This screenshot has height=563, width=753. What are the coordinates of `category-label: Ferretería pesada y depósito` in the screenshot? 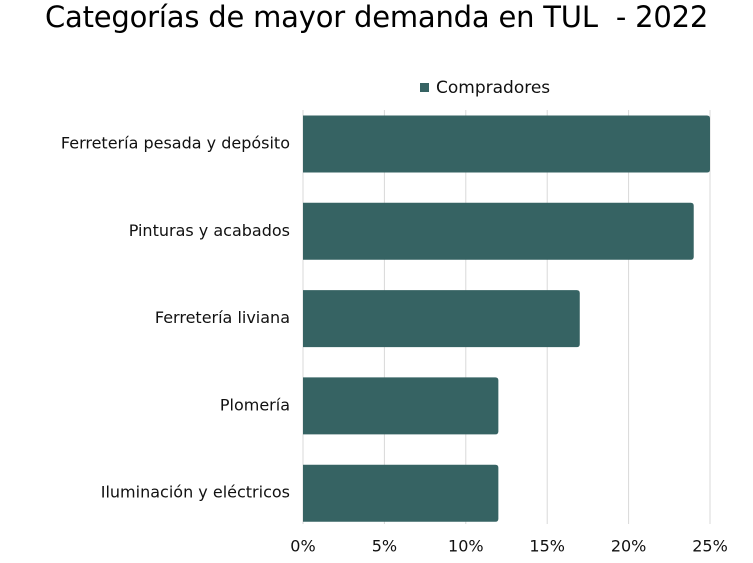 It's located at (175, 143).